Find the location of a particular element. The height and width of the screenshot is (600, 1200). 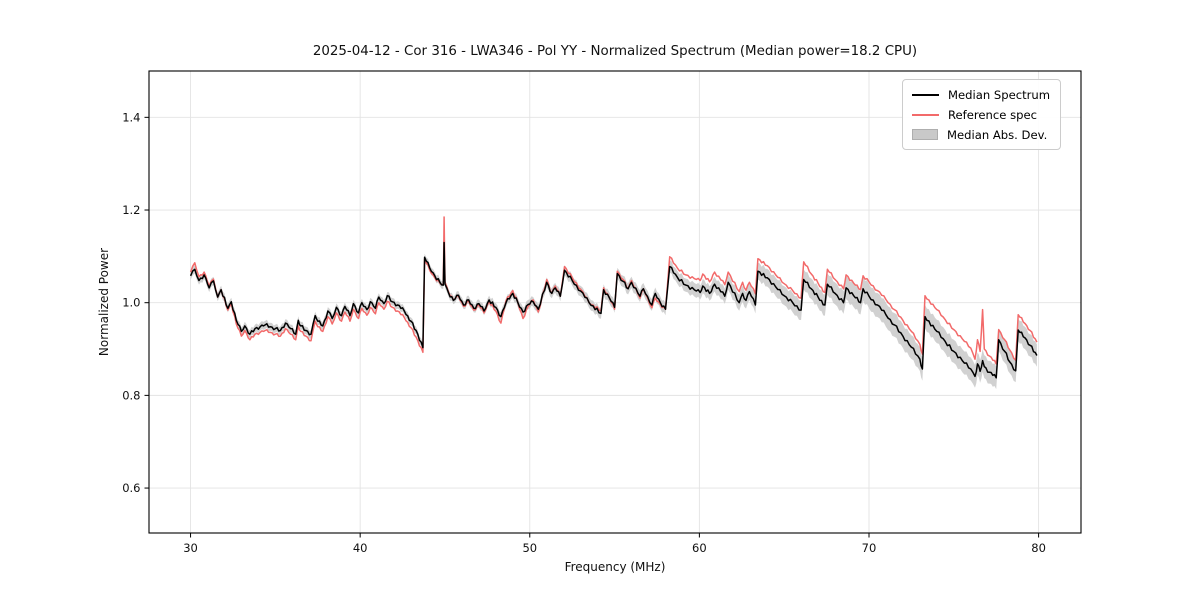

legend-label-reference-spec: Reference spec is located at coordinates (992, 114).